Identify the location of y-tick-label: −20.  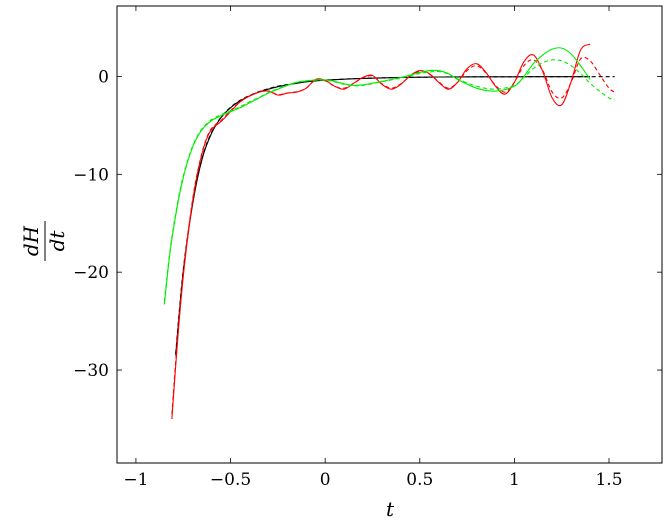
(91, 273).